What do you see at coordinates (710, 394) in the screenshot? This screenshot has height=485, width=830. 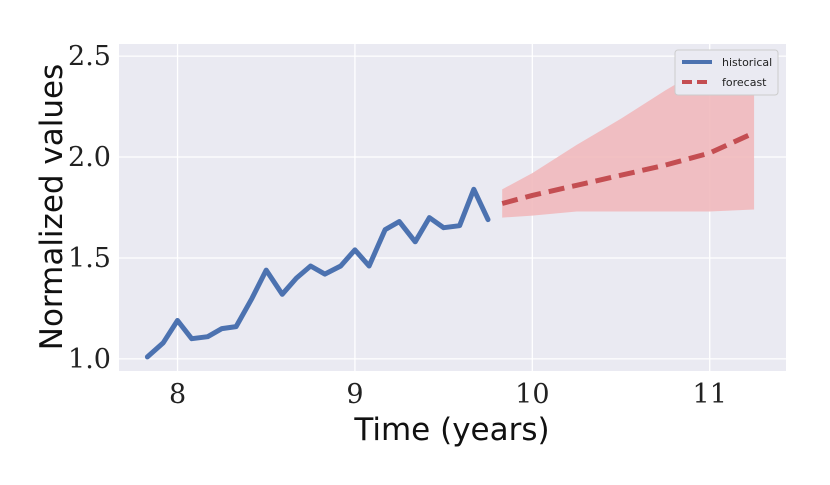 I see `x-tick-label: 11` at bounding box center [710, 394].